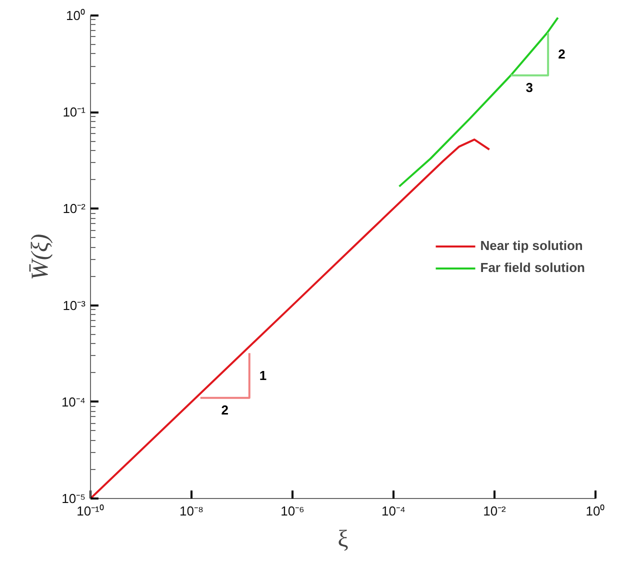 The height and width of the screenshot is (563, 625). I want to click on y-tick-label: 10⁻⁴, so click(73, 402).